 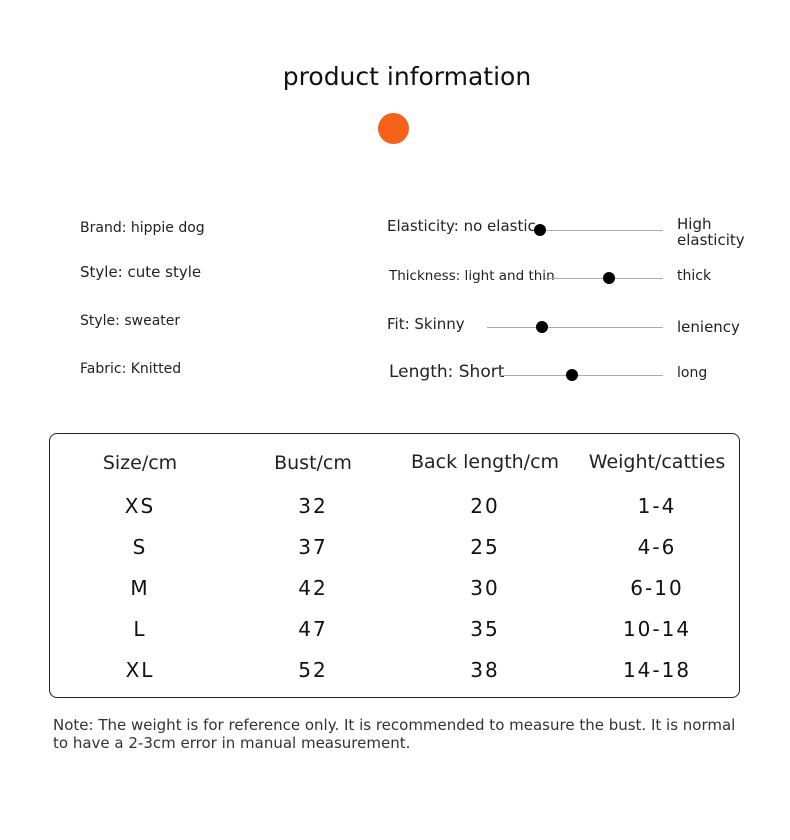 What do you see at coordinates (485, 629) in the screenshot?
I see `table-cell: 35` at bounding box center [485, 629].